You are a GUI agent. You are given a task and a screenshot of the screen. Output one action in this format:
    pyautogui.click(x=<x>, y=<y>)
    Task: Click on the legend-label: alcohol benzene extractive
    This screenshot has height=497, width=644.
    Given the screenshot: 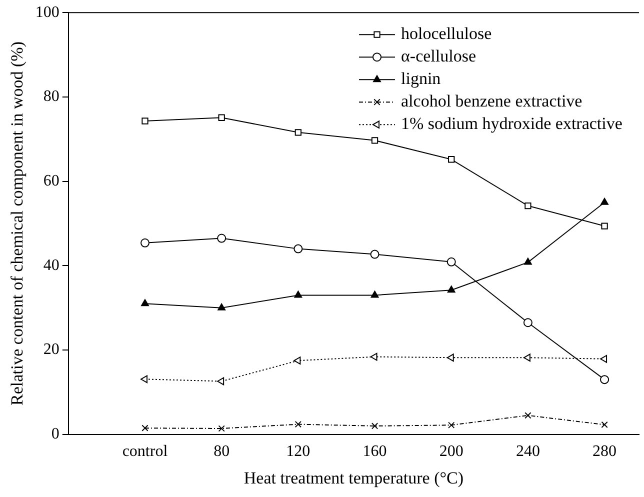 What is the action you would take?
    pyautogui.click(x=491, y=101)
    